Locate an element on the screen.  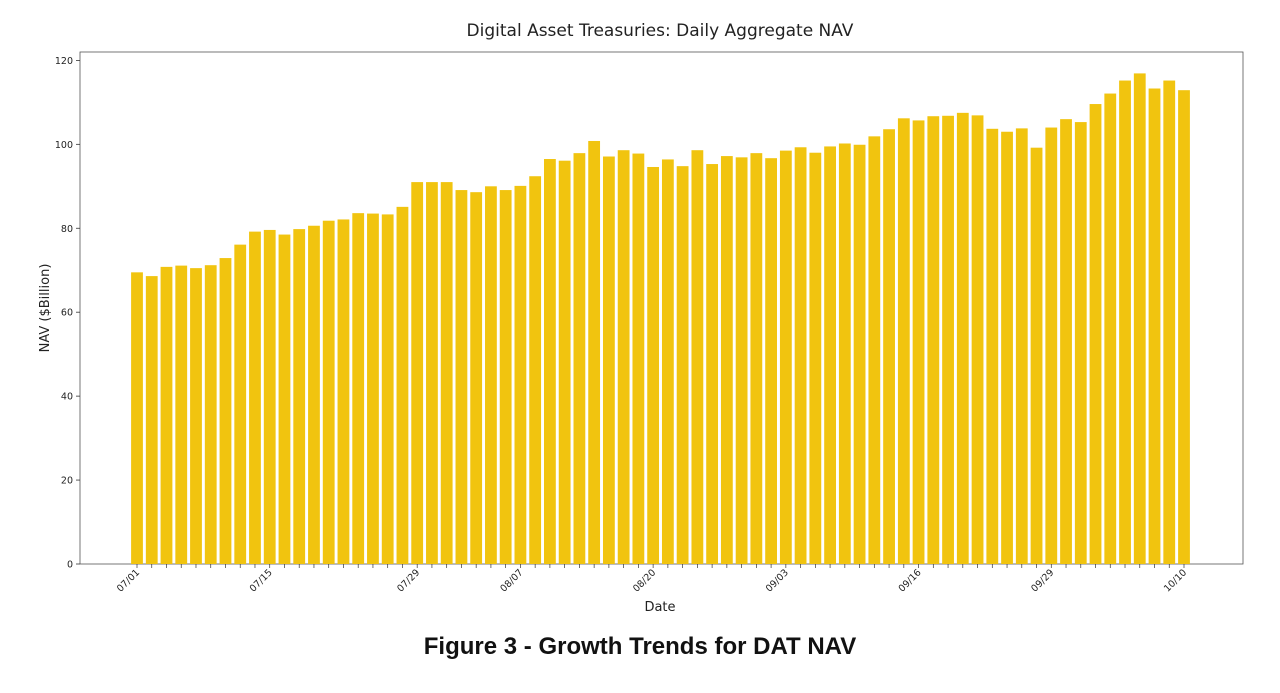
x-tick-label: 10/10 is located at coordinates (1175, 580).